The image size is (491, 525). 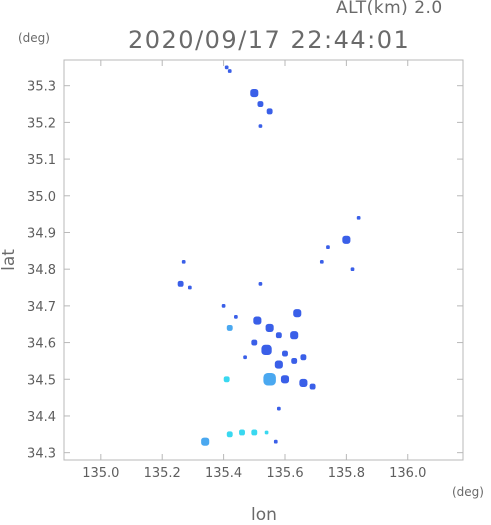 What do you see at coordinates (223, 473) in the screenshot?
I see `x-tick-label: 135.4` at bounding box center [223, 473].